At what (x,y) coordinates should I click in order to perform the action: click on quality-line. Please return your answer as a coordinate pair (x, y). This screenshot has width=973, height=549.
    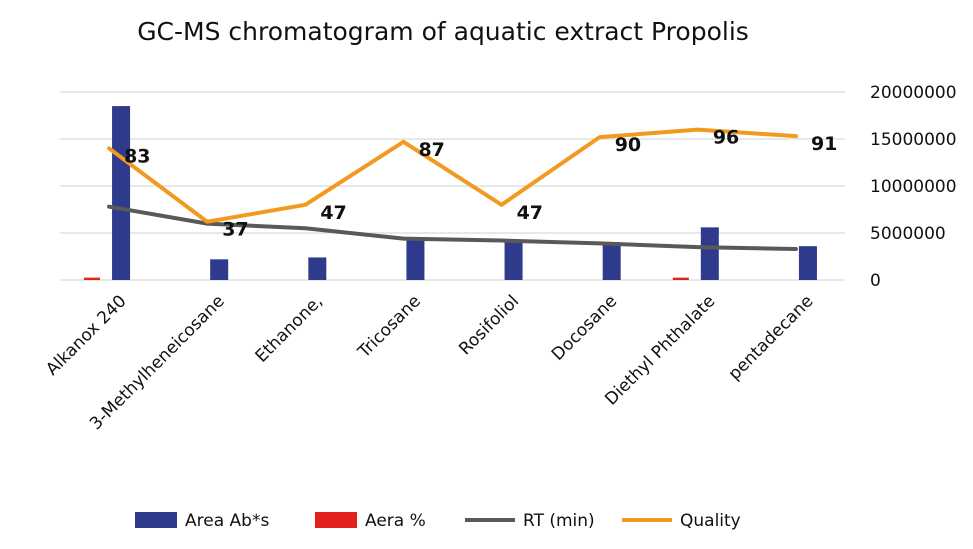
    Looking at the image, I should click on (452, 175).